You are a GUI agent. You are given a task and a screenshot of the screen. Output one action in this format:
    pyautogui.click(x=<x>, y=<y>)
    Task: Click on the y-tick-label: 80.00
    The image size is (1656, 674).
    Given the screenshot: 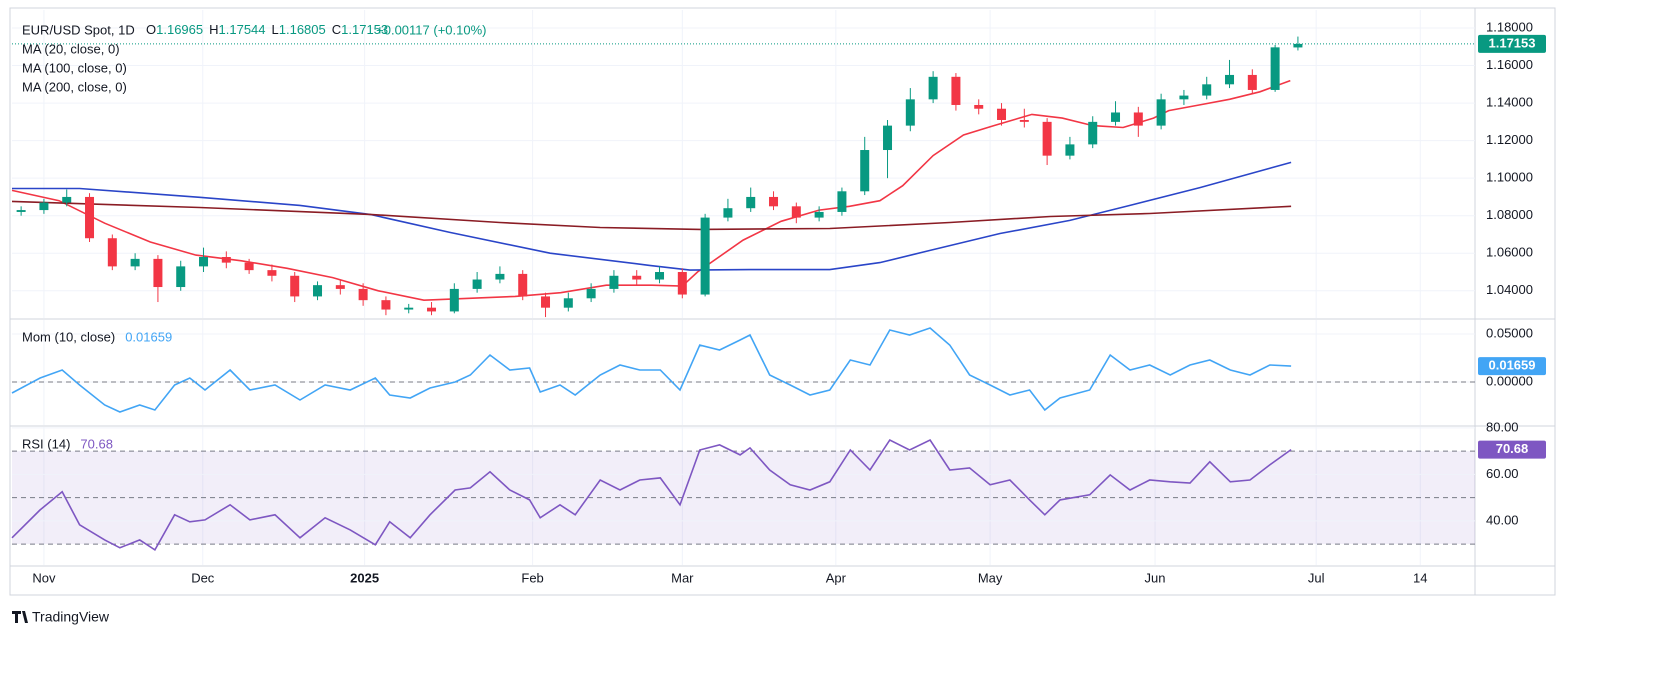 What is the action you would take?
    pyautogui.click(x=1502, y=426)
    